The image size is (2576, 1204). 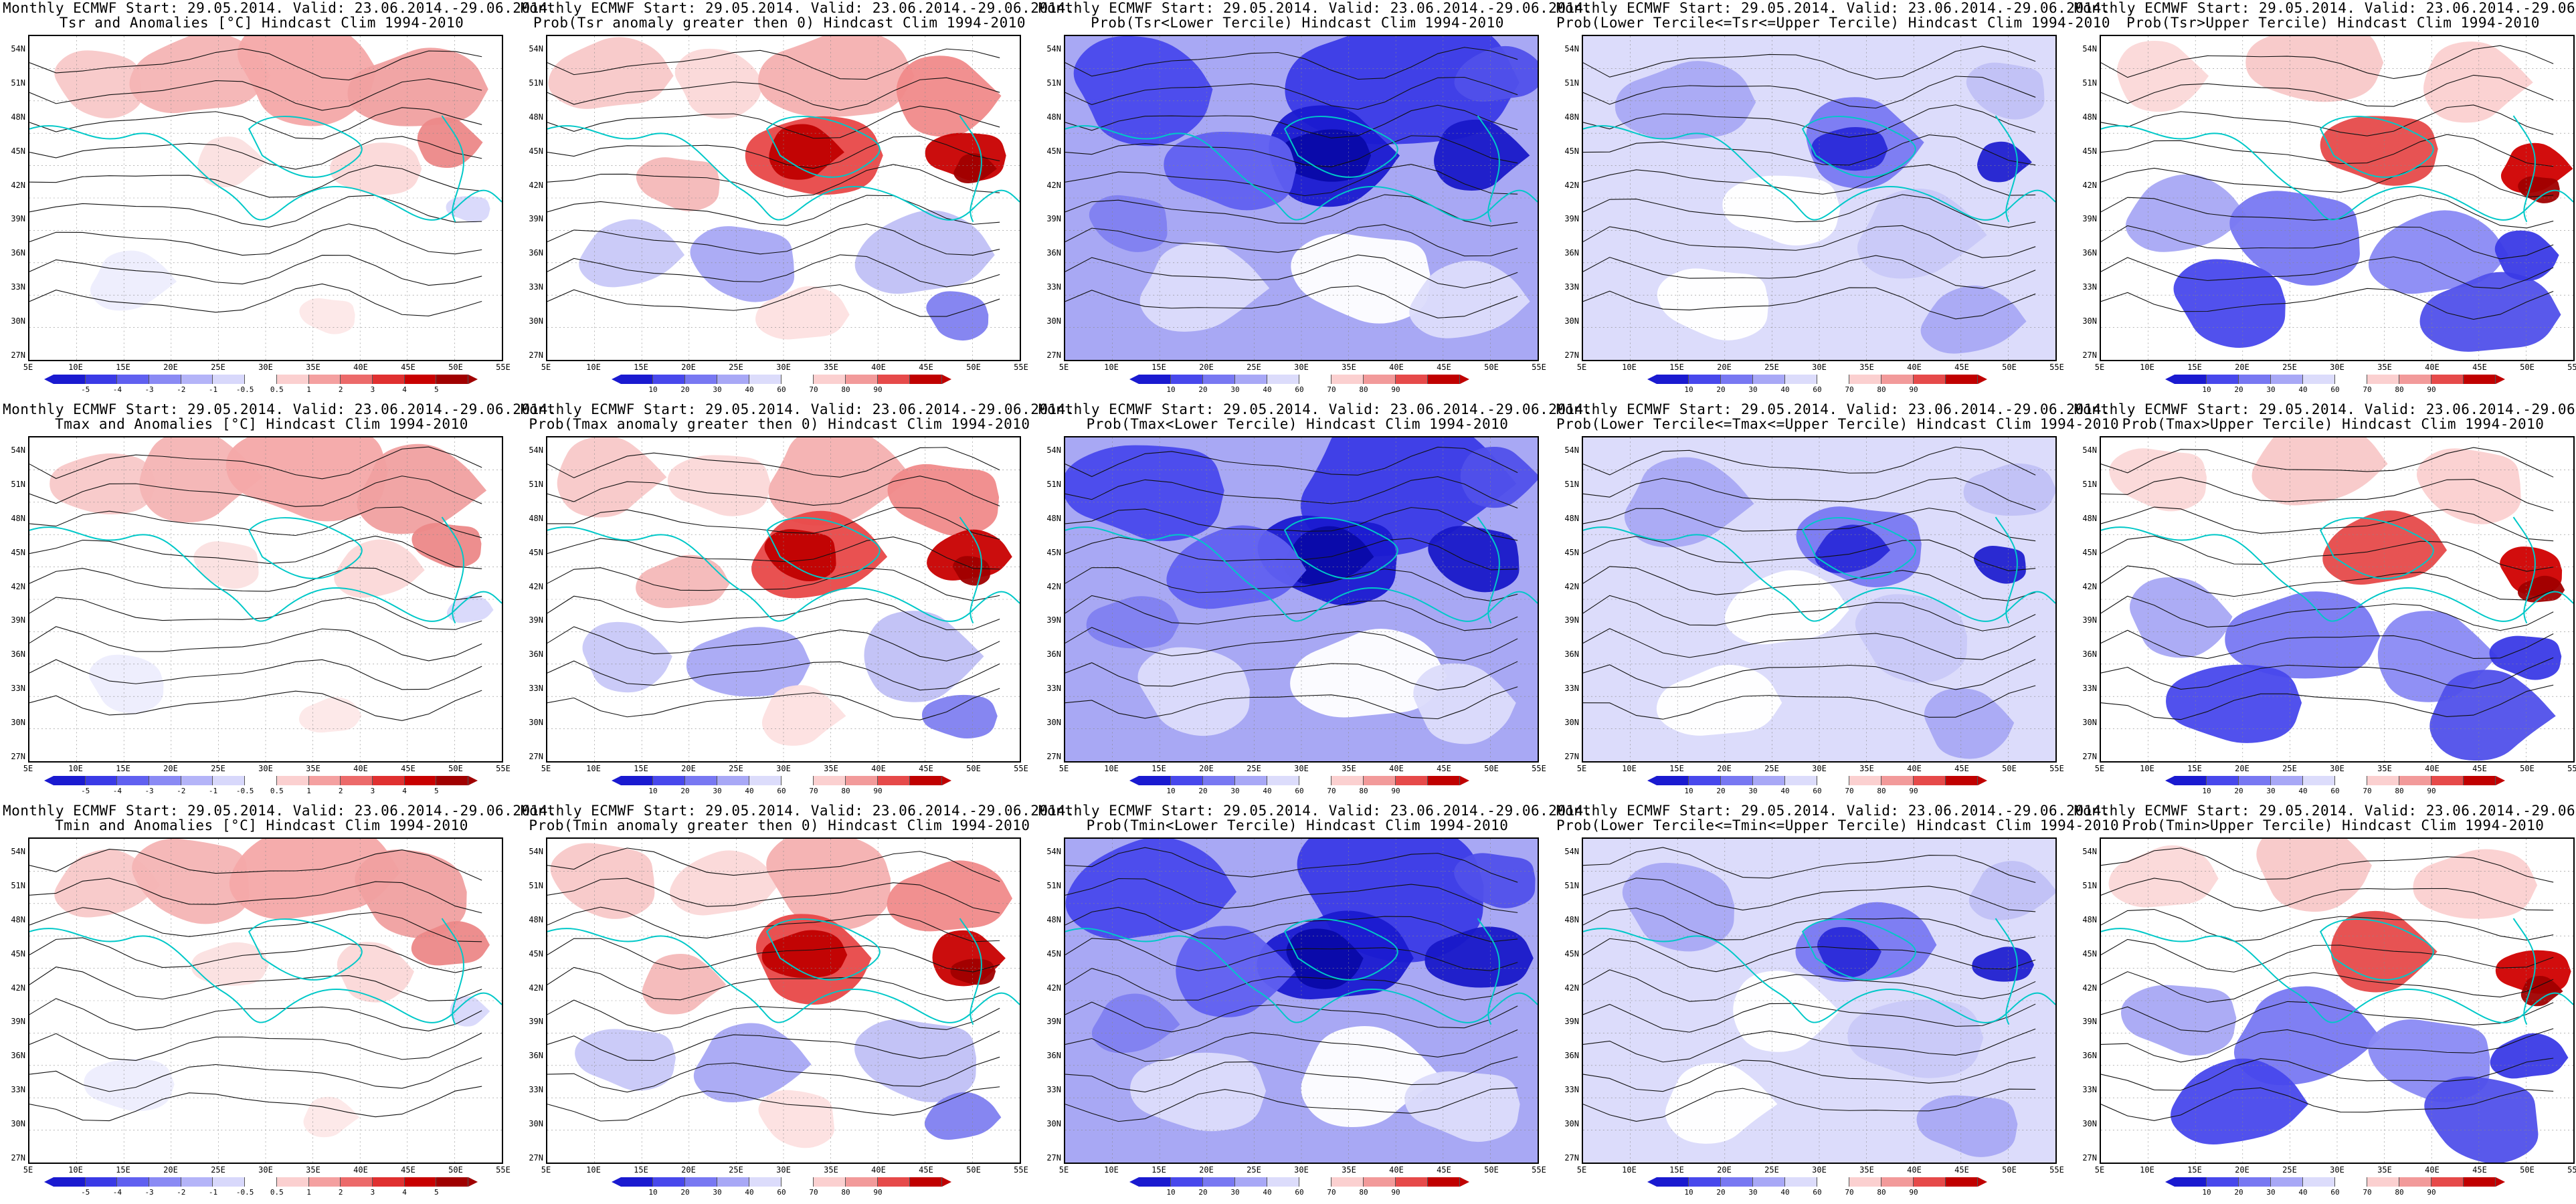 I want to click on lon-tick-label: 45E, so click(x=408, y=1170).